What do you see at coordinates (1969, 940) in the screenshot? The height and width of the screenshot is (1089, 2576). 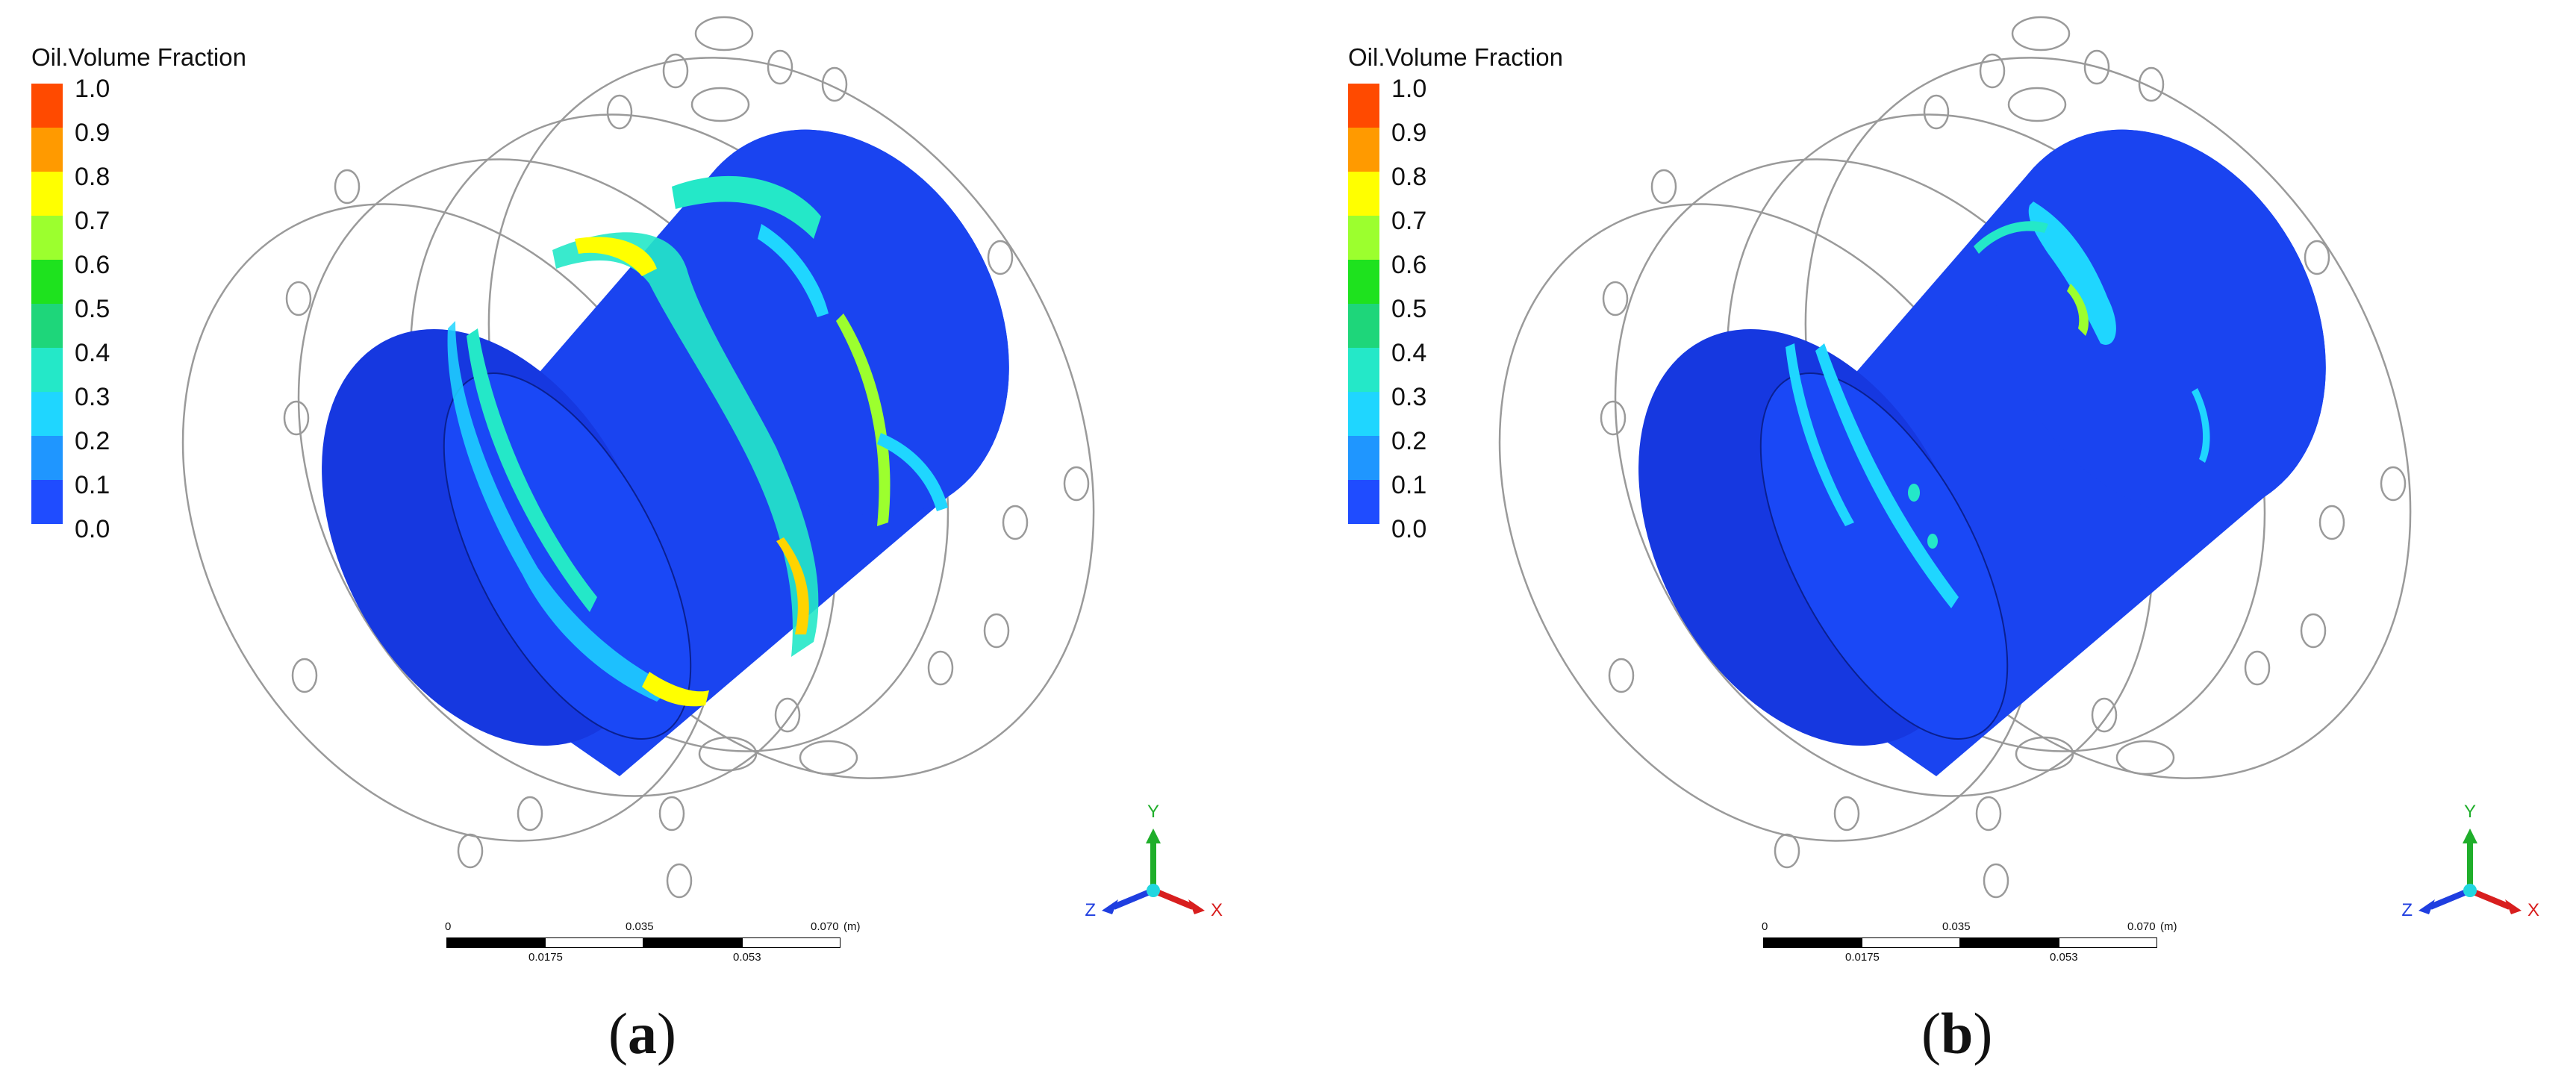 I see `scale-bar: 0 0.035 0.070 (m) 0.0175 0.053` at bounding box center [1969, 940].